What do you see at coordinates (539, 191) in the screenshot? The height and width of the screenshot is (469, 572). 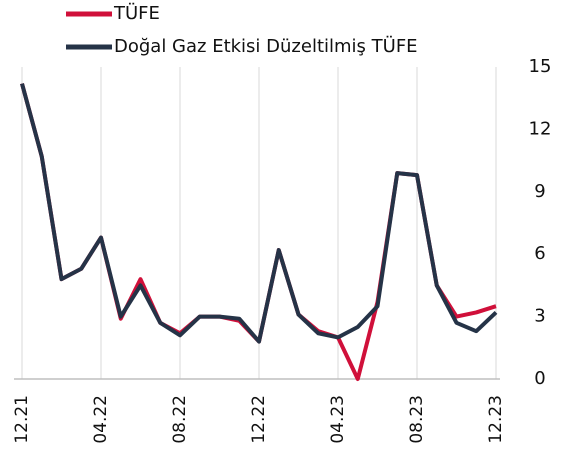 I see `y-tick-label: 9` at bounding box center [539, 191].